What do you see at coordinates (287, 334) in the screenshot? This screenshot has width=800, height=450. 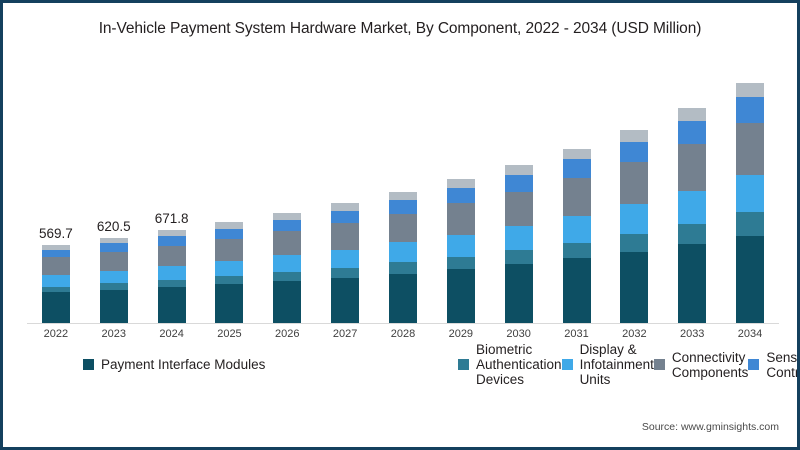 I see `x-axis-tick-label: 2026` at bounding box center [287, 334].